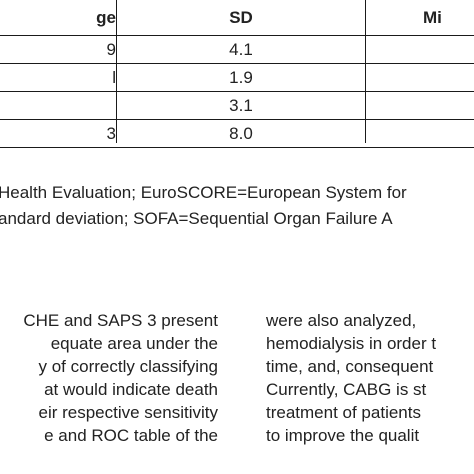  Describe the element at coordinates (120, 320) in the screenshot. I see `text-line: CHE and SAPS 3 present` at that location.